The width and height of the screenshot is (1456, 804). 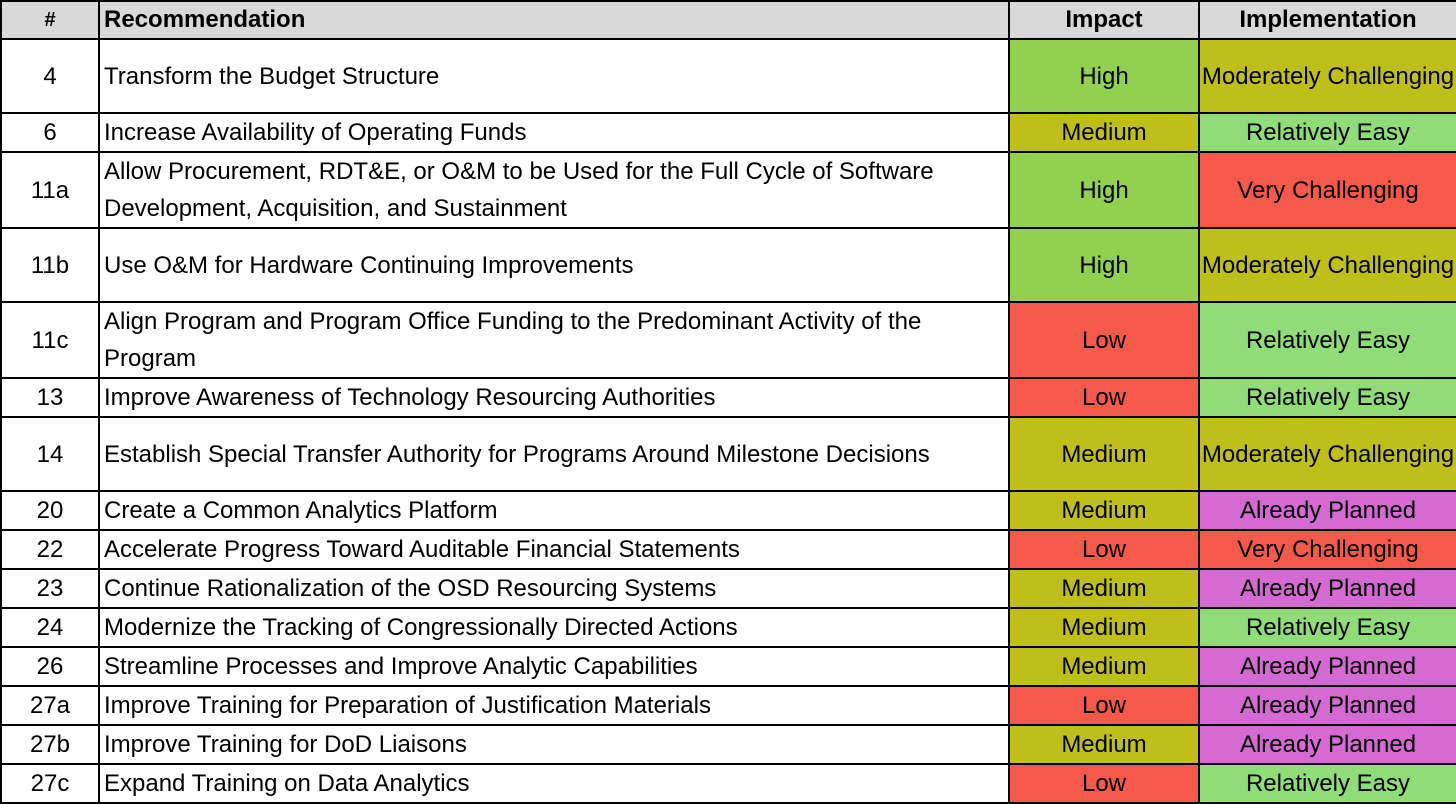 What do you see at coordinates (1327, 20) in the screenshot?
I see `header-implementation: Implementation` at bounding box center [1327, 20].